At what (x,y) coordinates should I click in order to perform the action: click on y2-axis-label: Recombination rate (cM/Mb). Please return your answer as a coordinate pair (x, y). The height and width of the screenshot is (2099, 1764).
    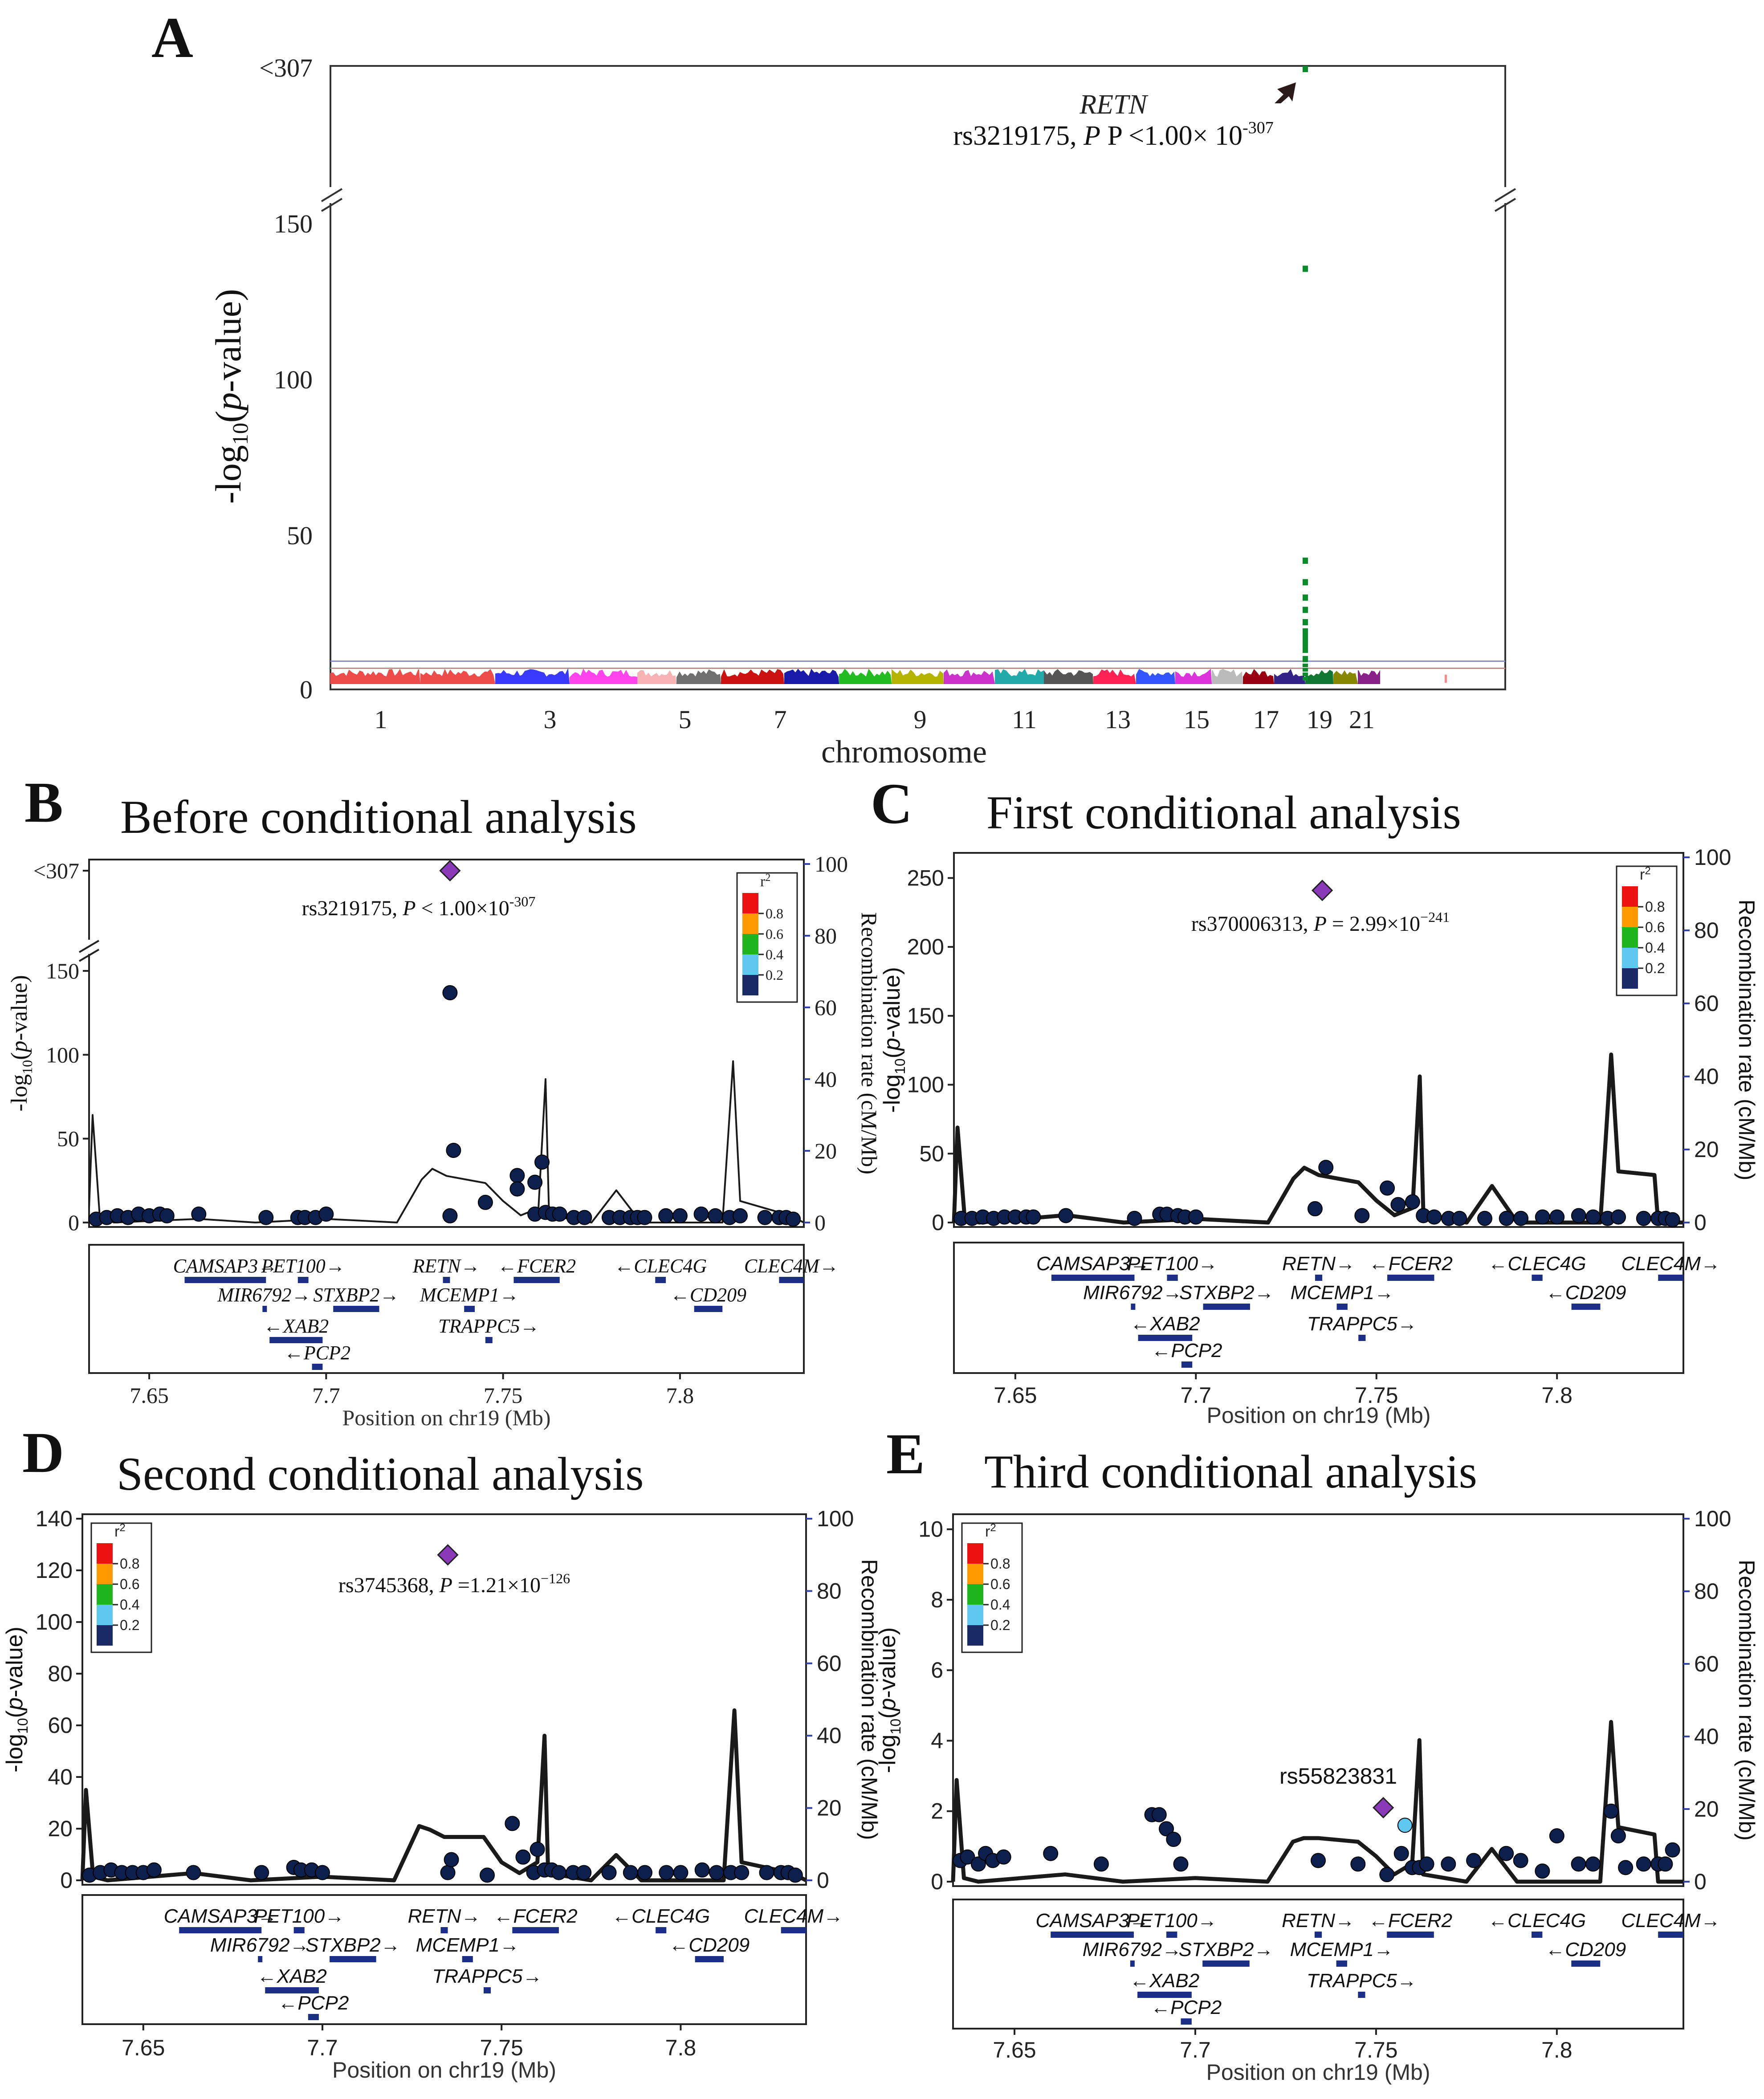
    Looking at the image, I should click on (870, 1043).